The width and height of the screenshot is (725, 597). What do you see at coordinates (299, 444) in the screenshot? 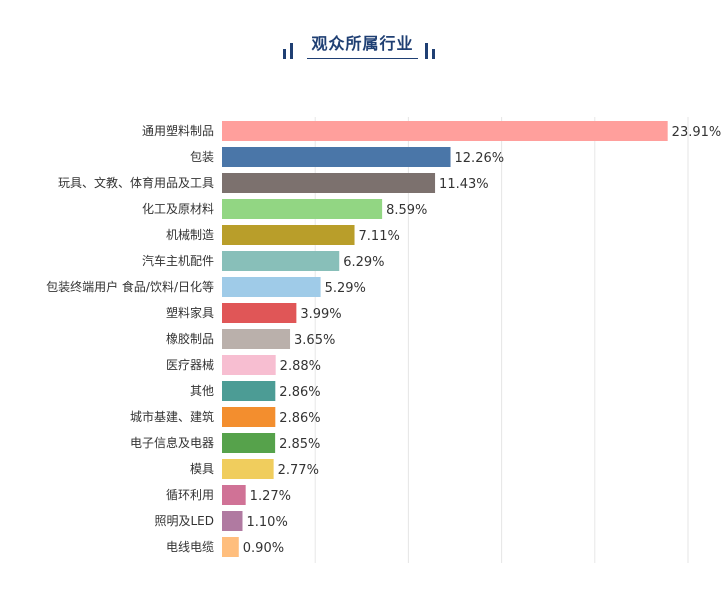
I see `value-label: 2.85%` at bounding box center [299, 444].